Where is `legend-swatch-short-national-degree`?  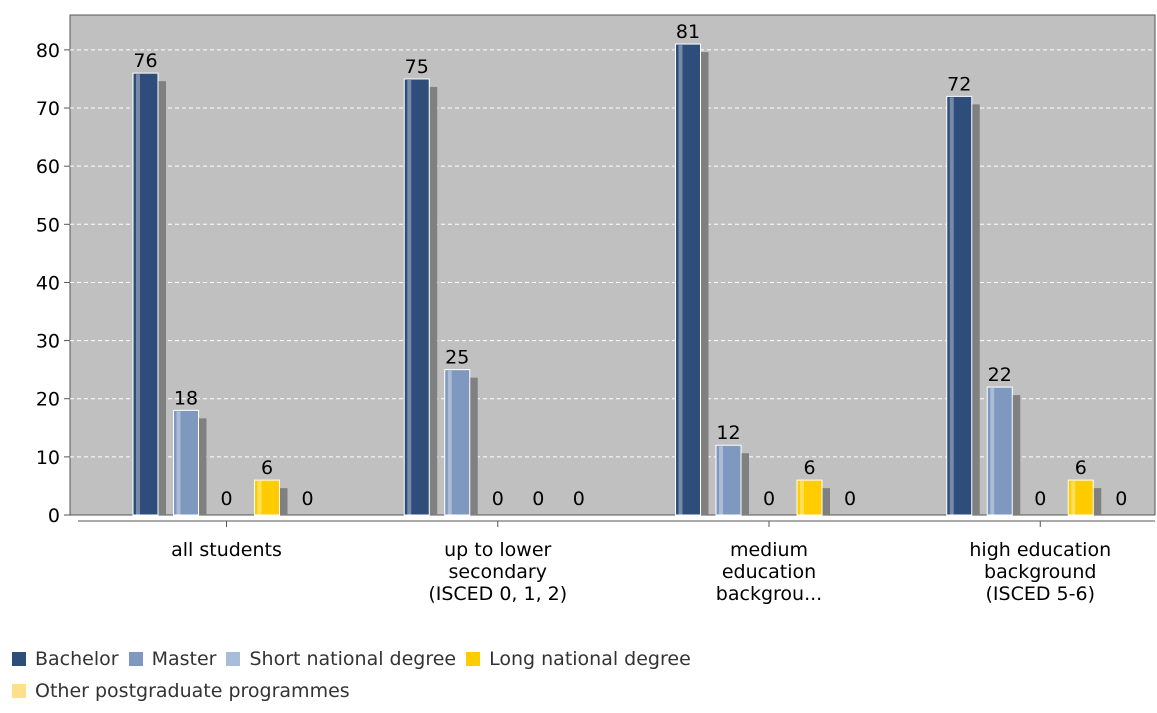
legend-swatch-short-national-degree is located at coordinates (233, 659).